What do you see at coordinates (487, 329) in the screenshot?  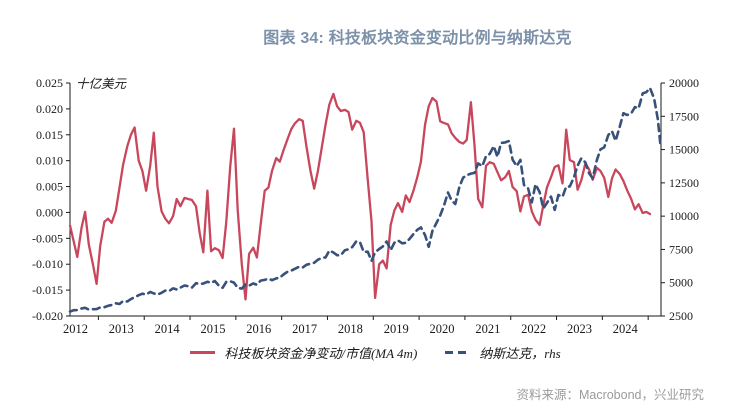 I see `x-axis-year-label: 2021` at bounding box center [487, 329].